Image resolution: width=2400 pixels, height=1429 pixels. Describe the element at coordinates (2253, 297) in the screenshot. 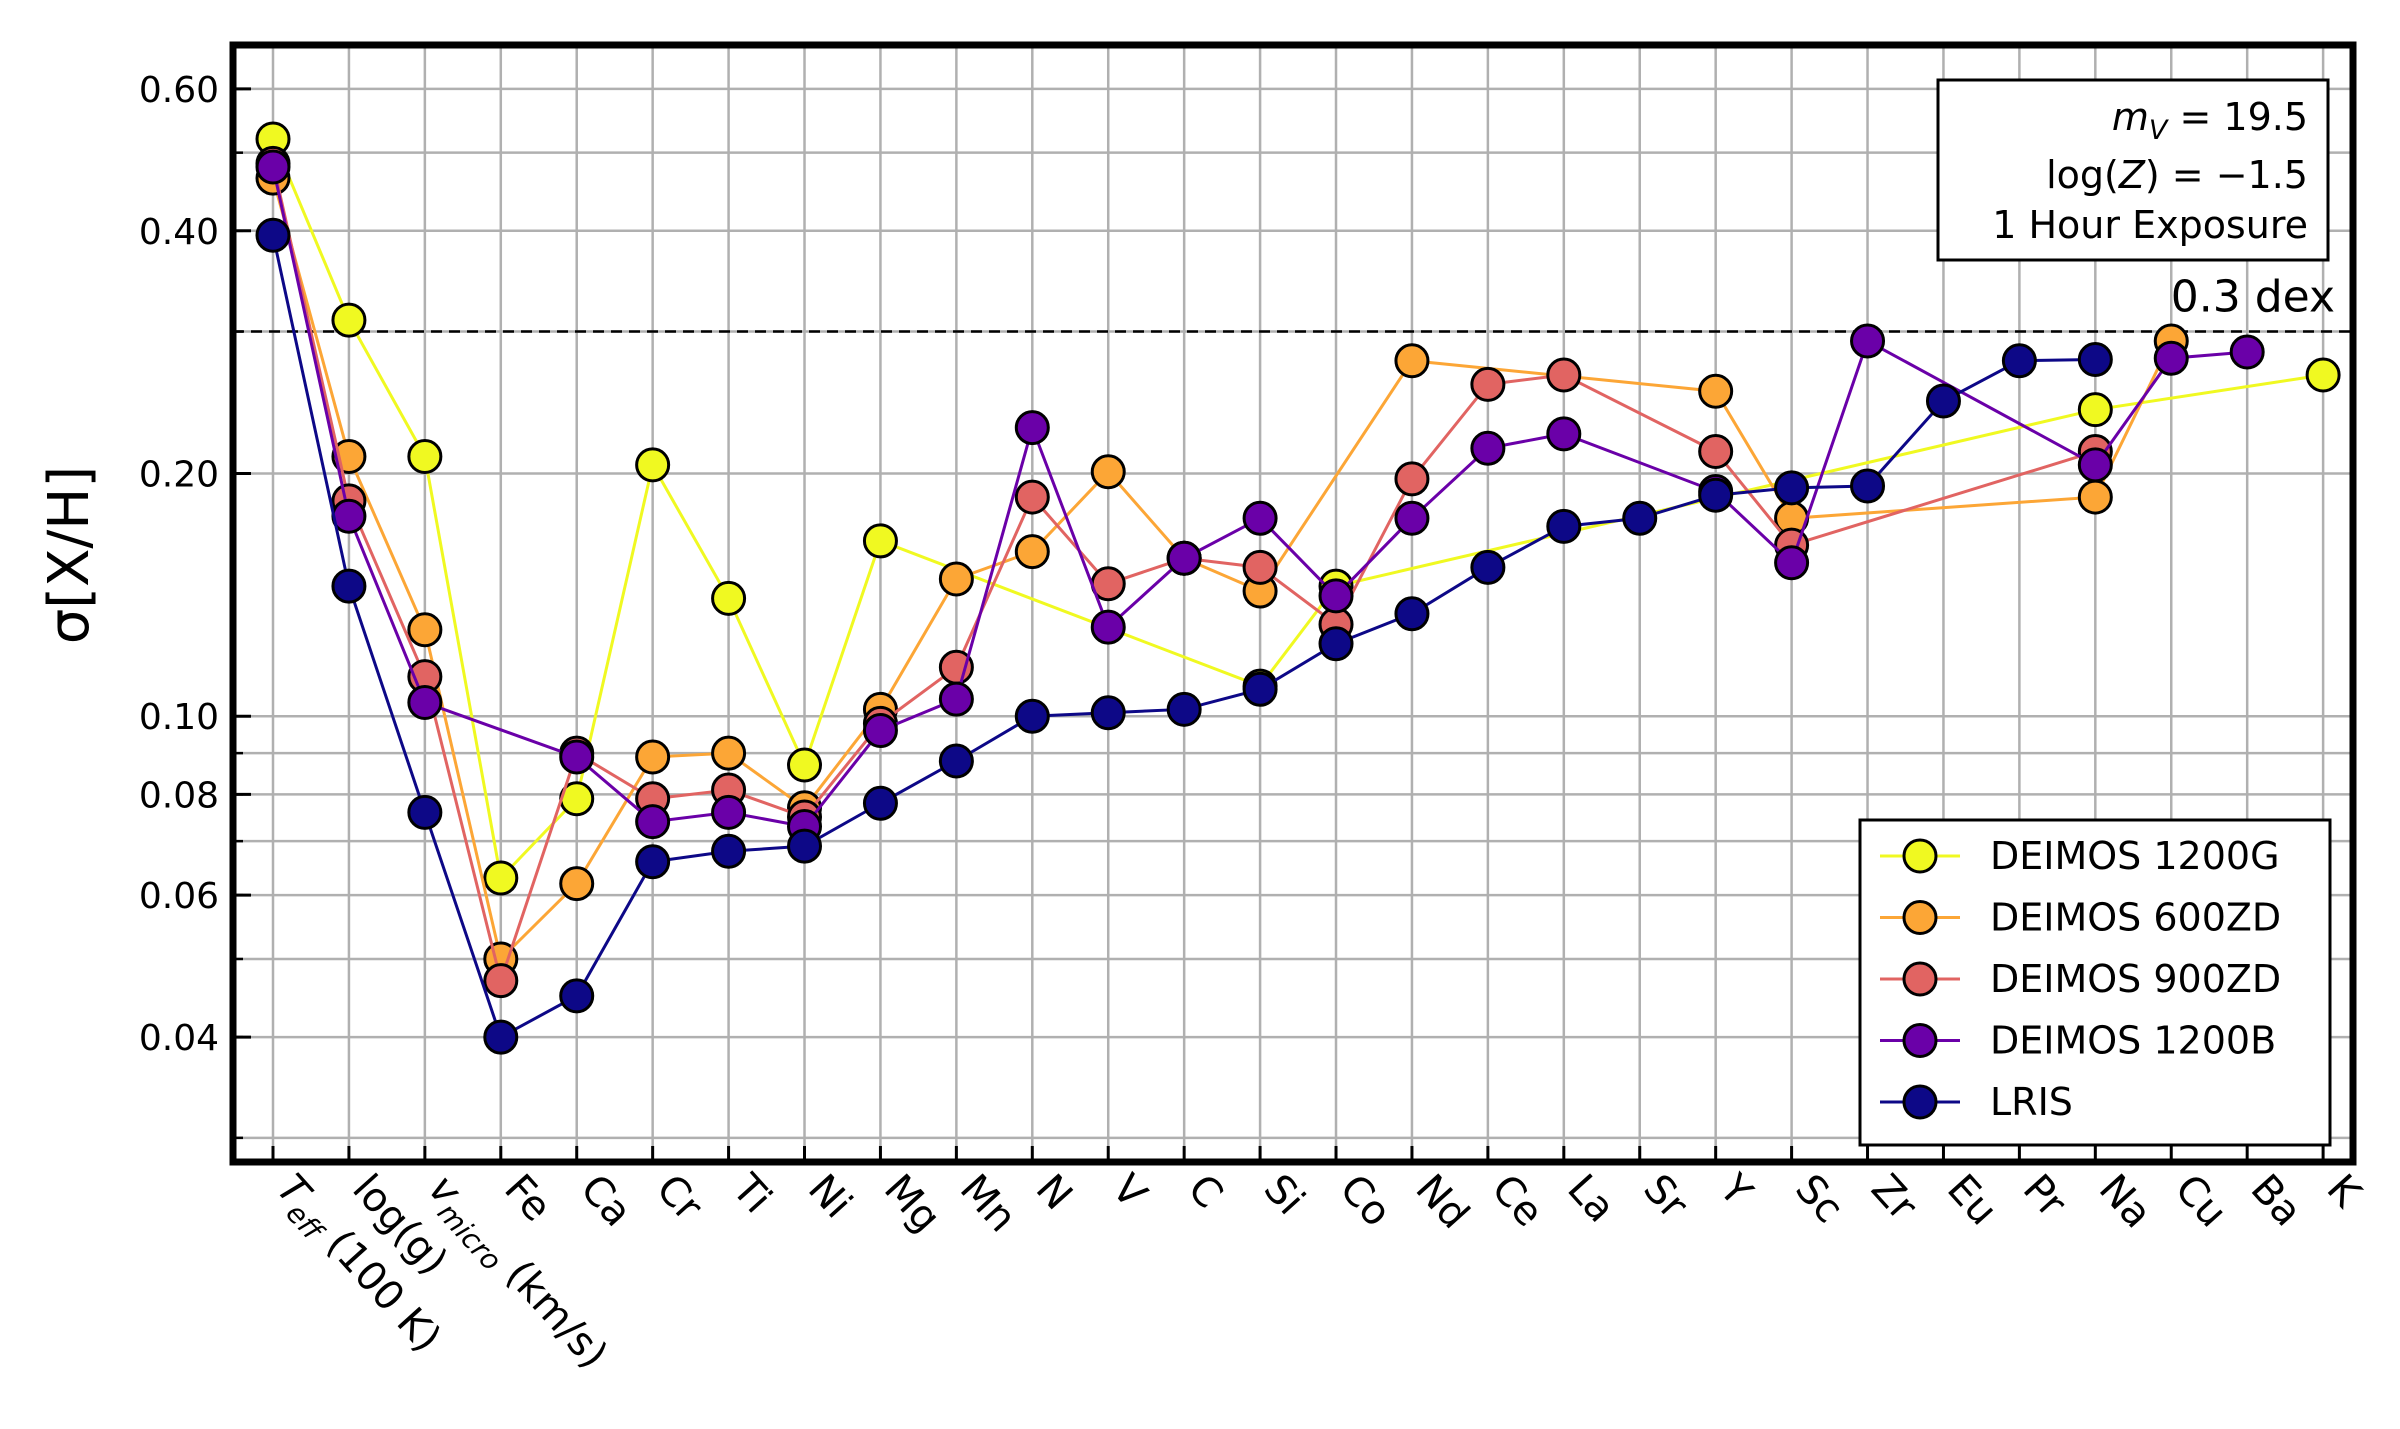

I see `threshold-label: 0.3 dex` at that location.